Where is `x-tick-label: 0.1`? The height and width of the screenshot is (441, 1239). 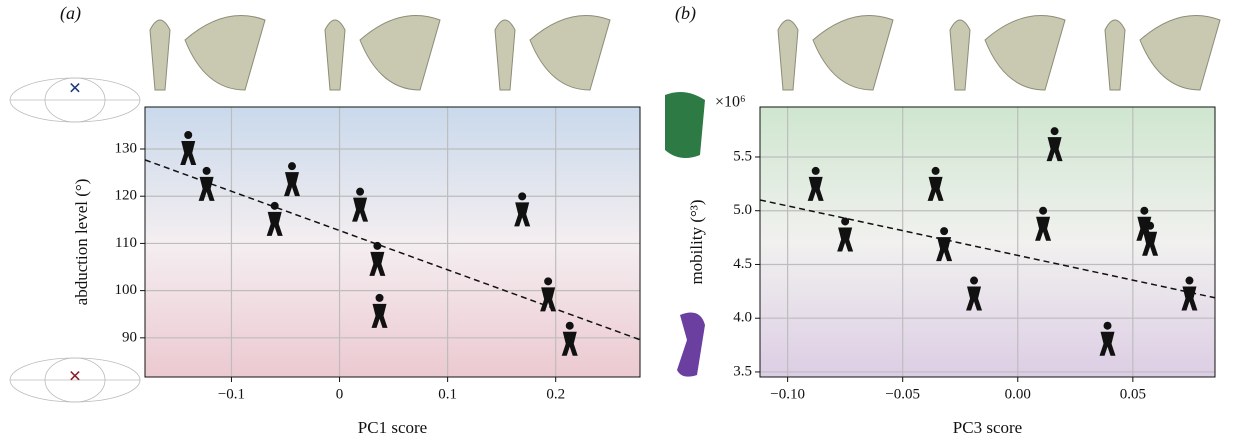
x-tick-label: 0.1 is located at coordinates (447, 394).